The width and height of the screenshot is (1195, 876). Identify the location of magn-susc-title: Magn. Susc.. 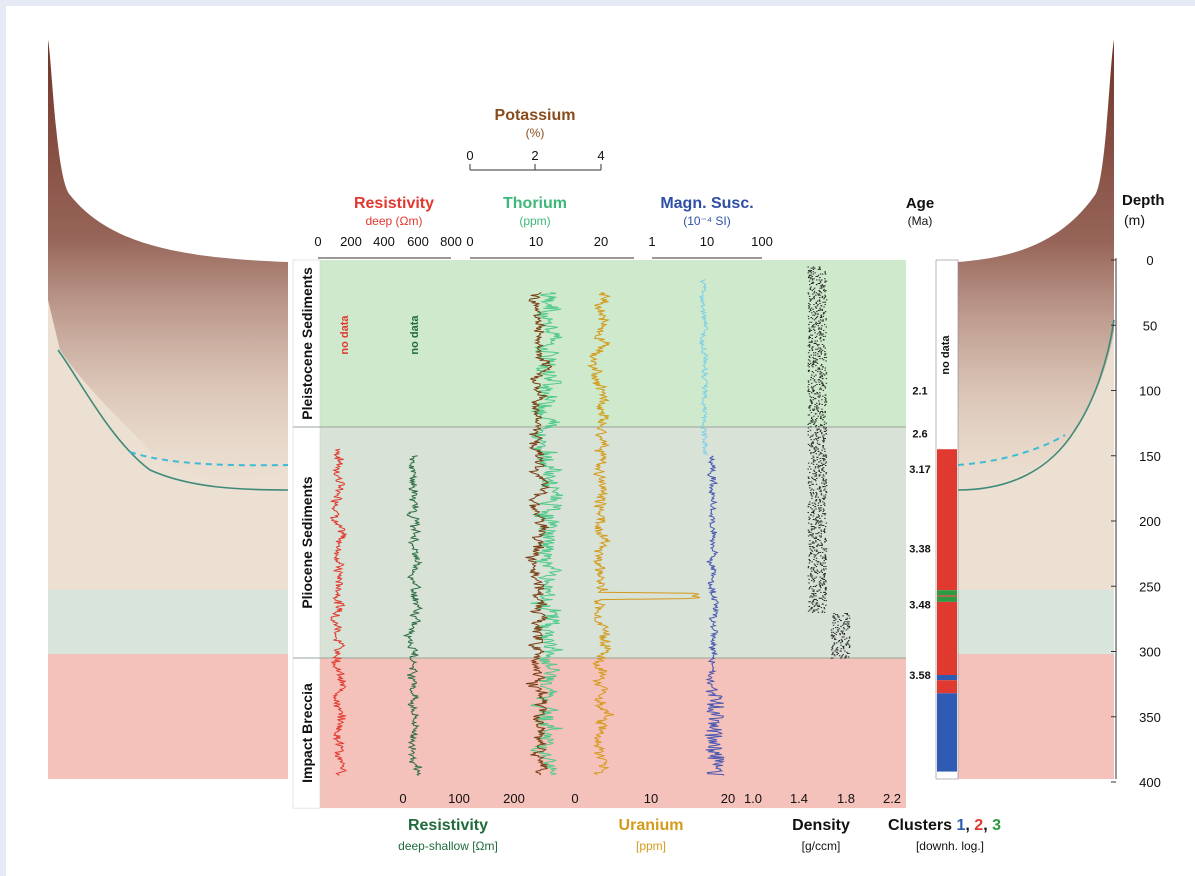
(706, 203).